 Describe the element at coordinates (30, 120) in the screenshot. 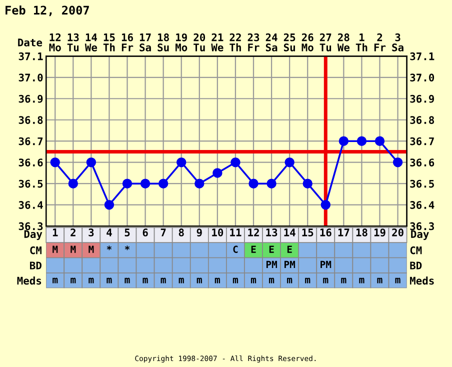

I see `y-tick-label: 36.8` at that location.